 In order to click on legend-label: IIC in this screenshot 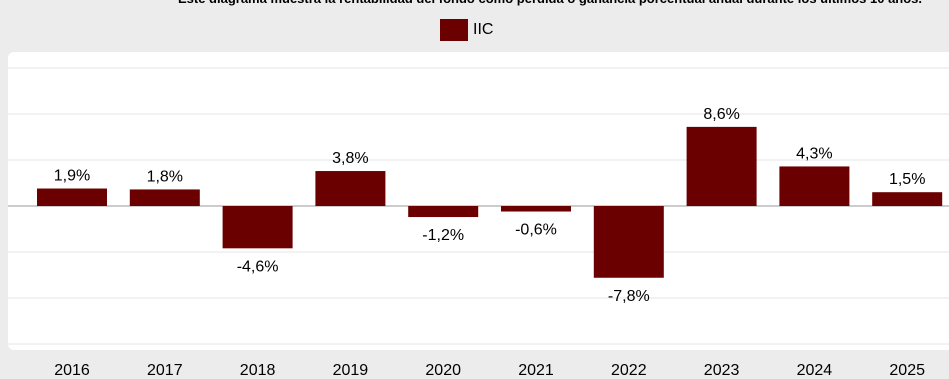, I will do `click(483, 29)`.